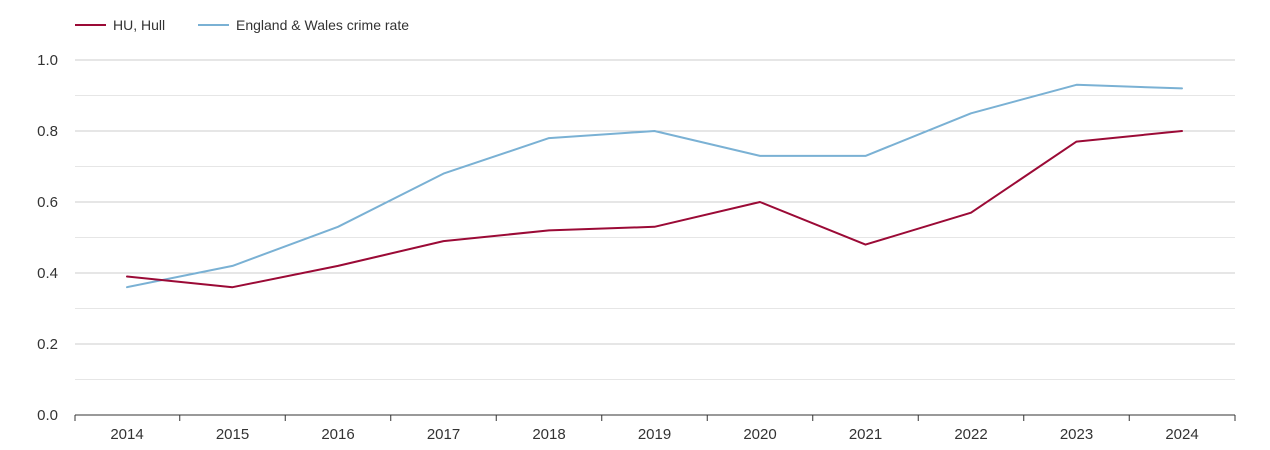  Describe the element at coordinates (1181, 434) in the screenshot. I see `x-tick-label: 2024` at that location.